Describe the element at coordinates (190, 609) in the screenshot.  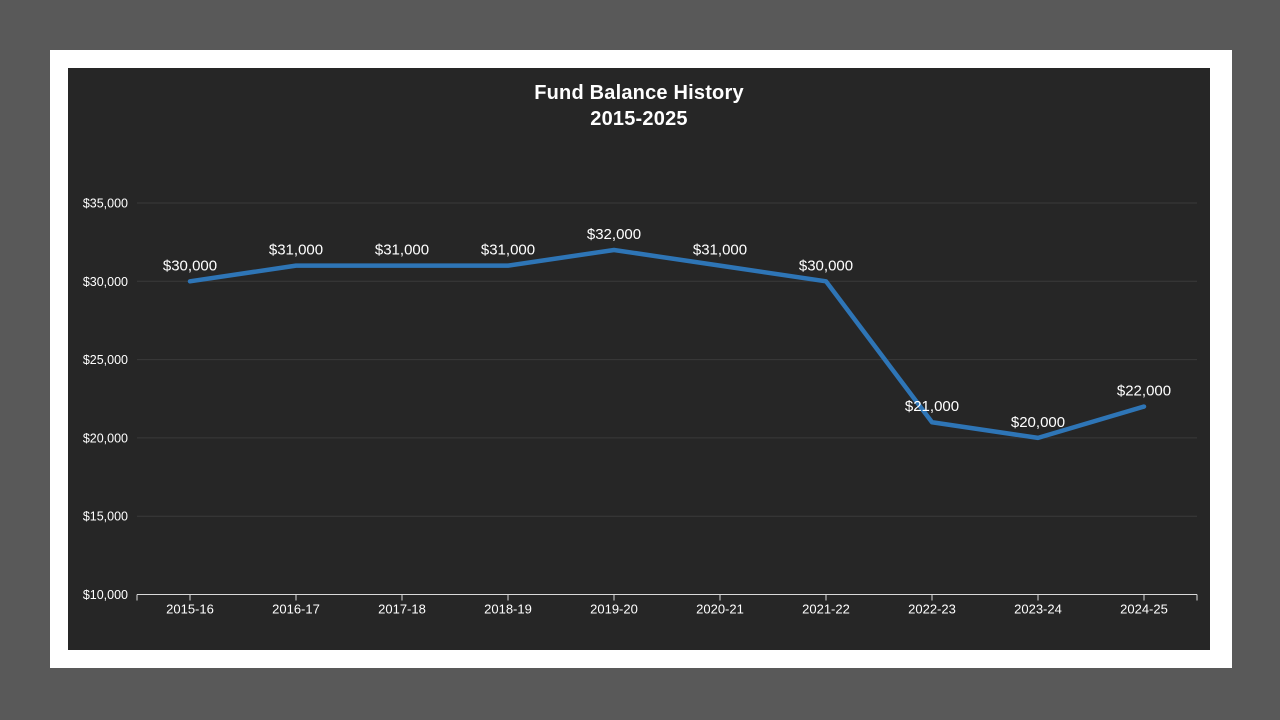
I see `x-axis-tick-label: 2015-16` at that location.